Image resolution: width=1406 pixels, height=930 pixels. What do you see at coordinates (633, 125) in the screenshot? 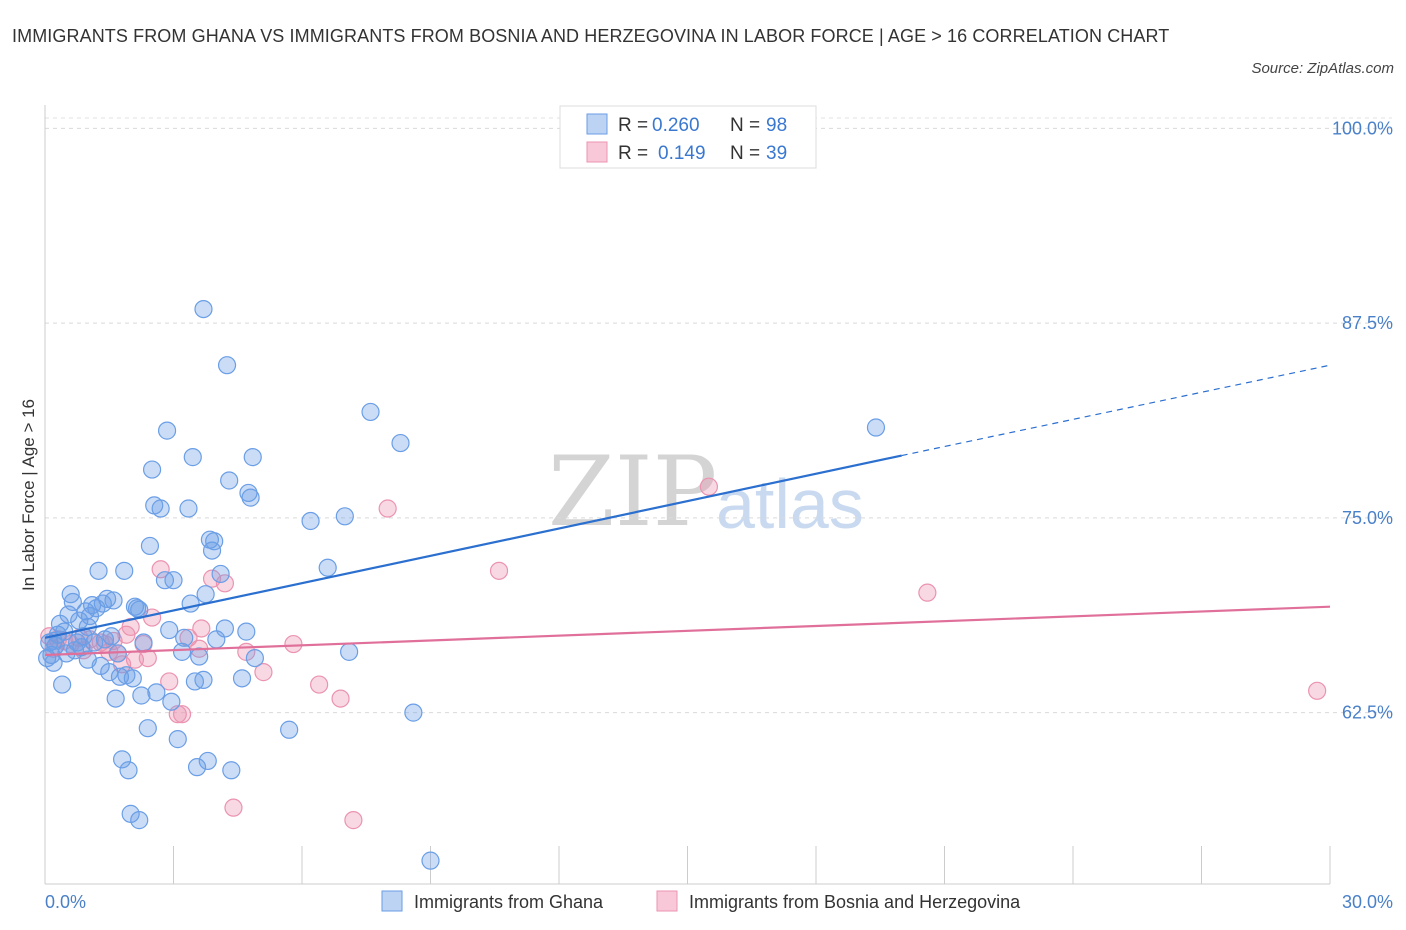
I see `legend-r-label-ghana: R =` at bounding box center [633, 125].